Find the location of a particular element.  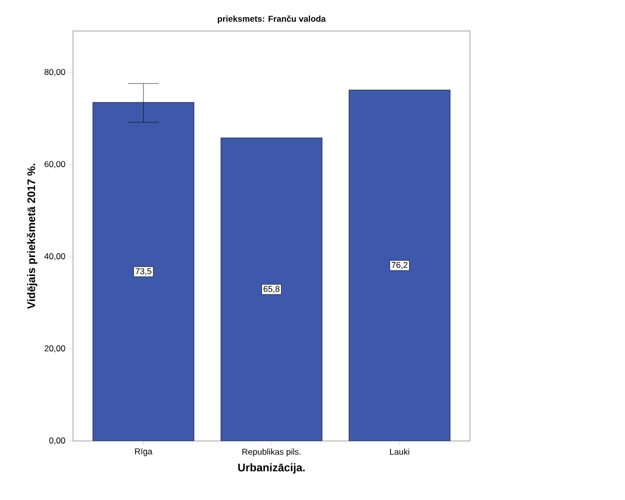

data-label: 73,5 is located at coordinates (144, 272).